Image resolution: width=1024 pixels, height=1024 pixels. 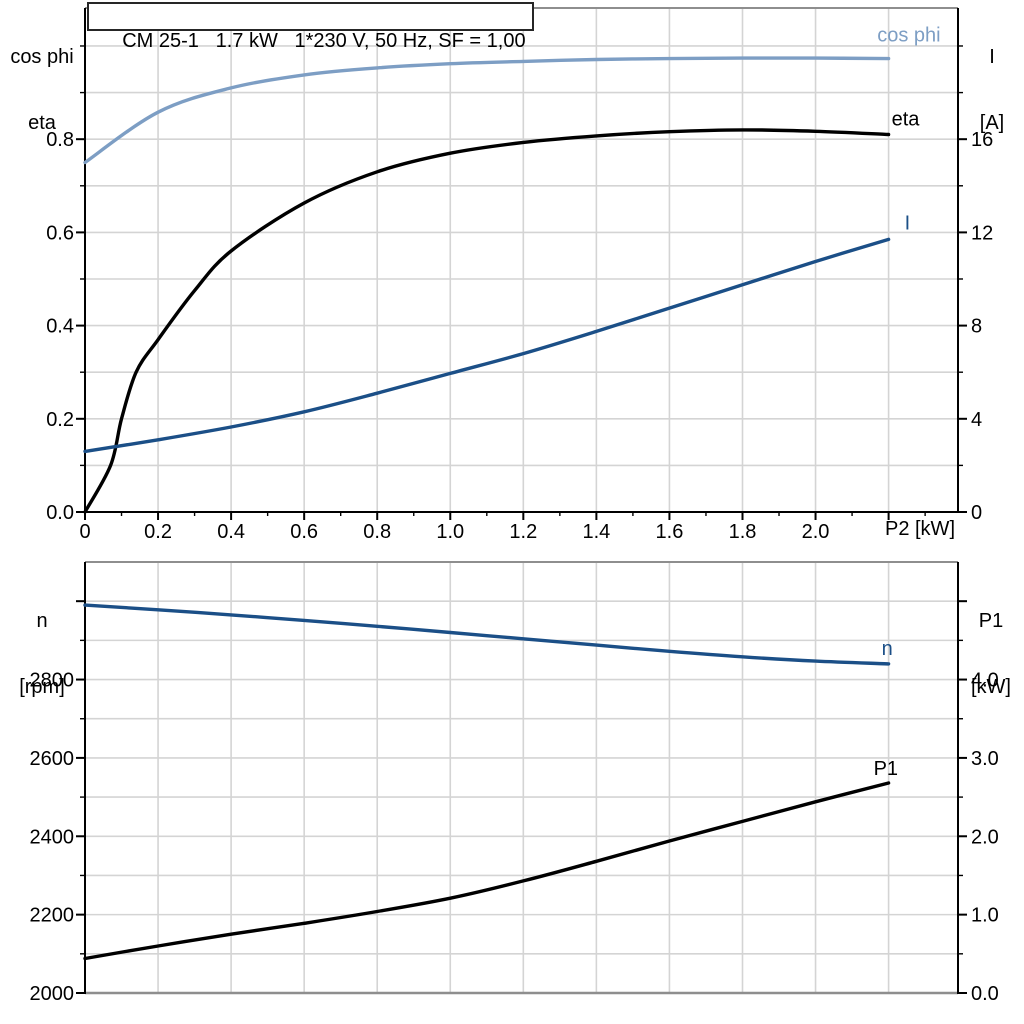 I want to click on x-axis-tick-label: 0.8, so click(x=377, y=532).